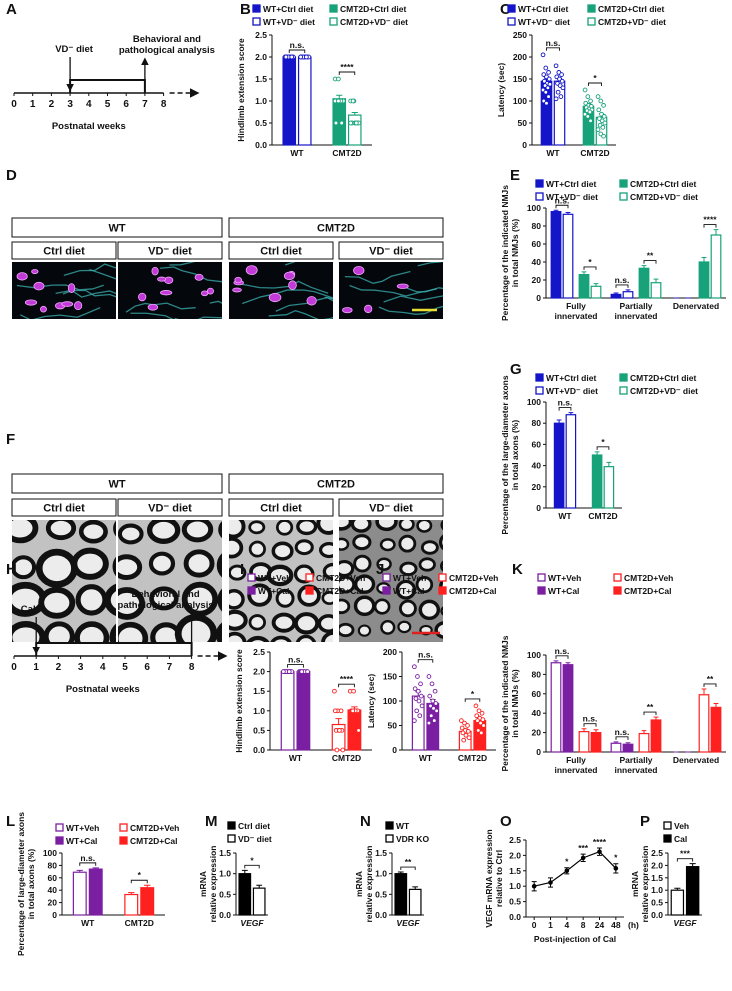 The image size is (732, 991). What do you see at coordinates (261, 123) in the screenshot?
I see `y-tick-label: 0.5` at bounding box center [261, 123].